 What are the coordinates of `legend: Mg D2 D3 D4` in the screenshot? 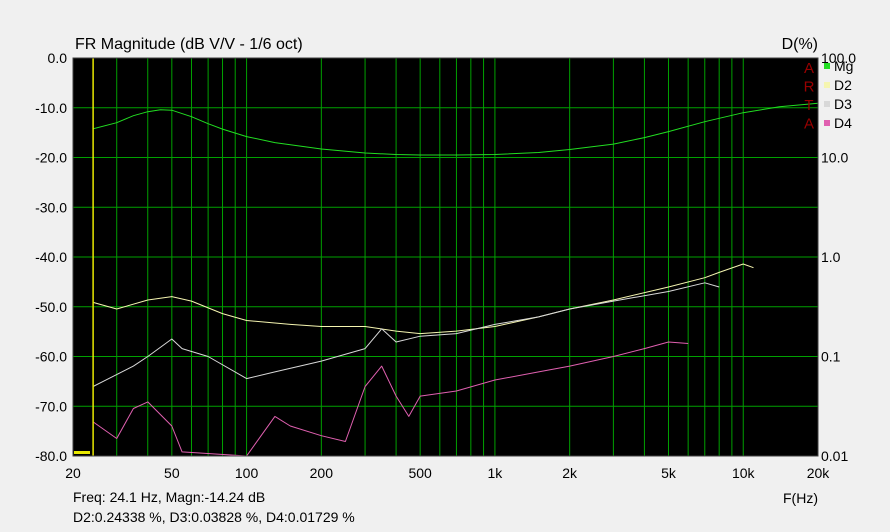 It's located at (838, 94).